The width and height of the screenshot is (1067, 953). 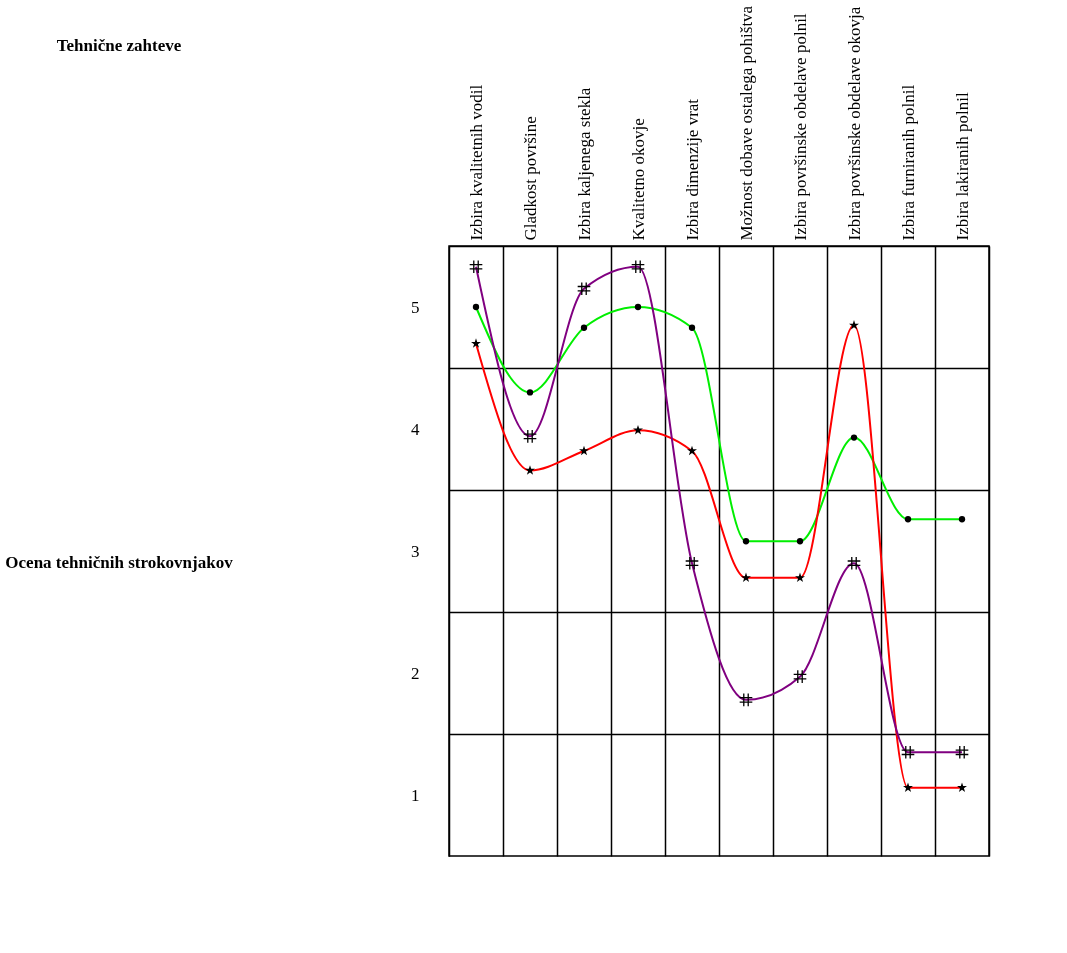 What do you see at coordinates (119, 563) in the screenshot?
I see `text: Ocena tehničnih strokovnjakov` at bounding box center [119, 563].